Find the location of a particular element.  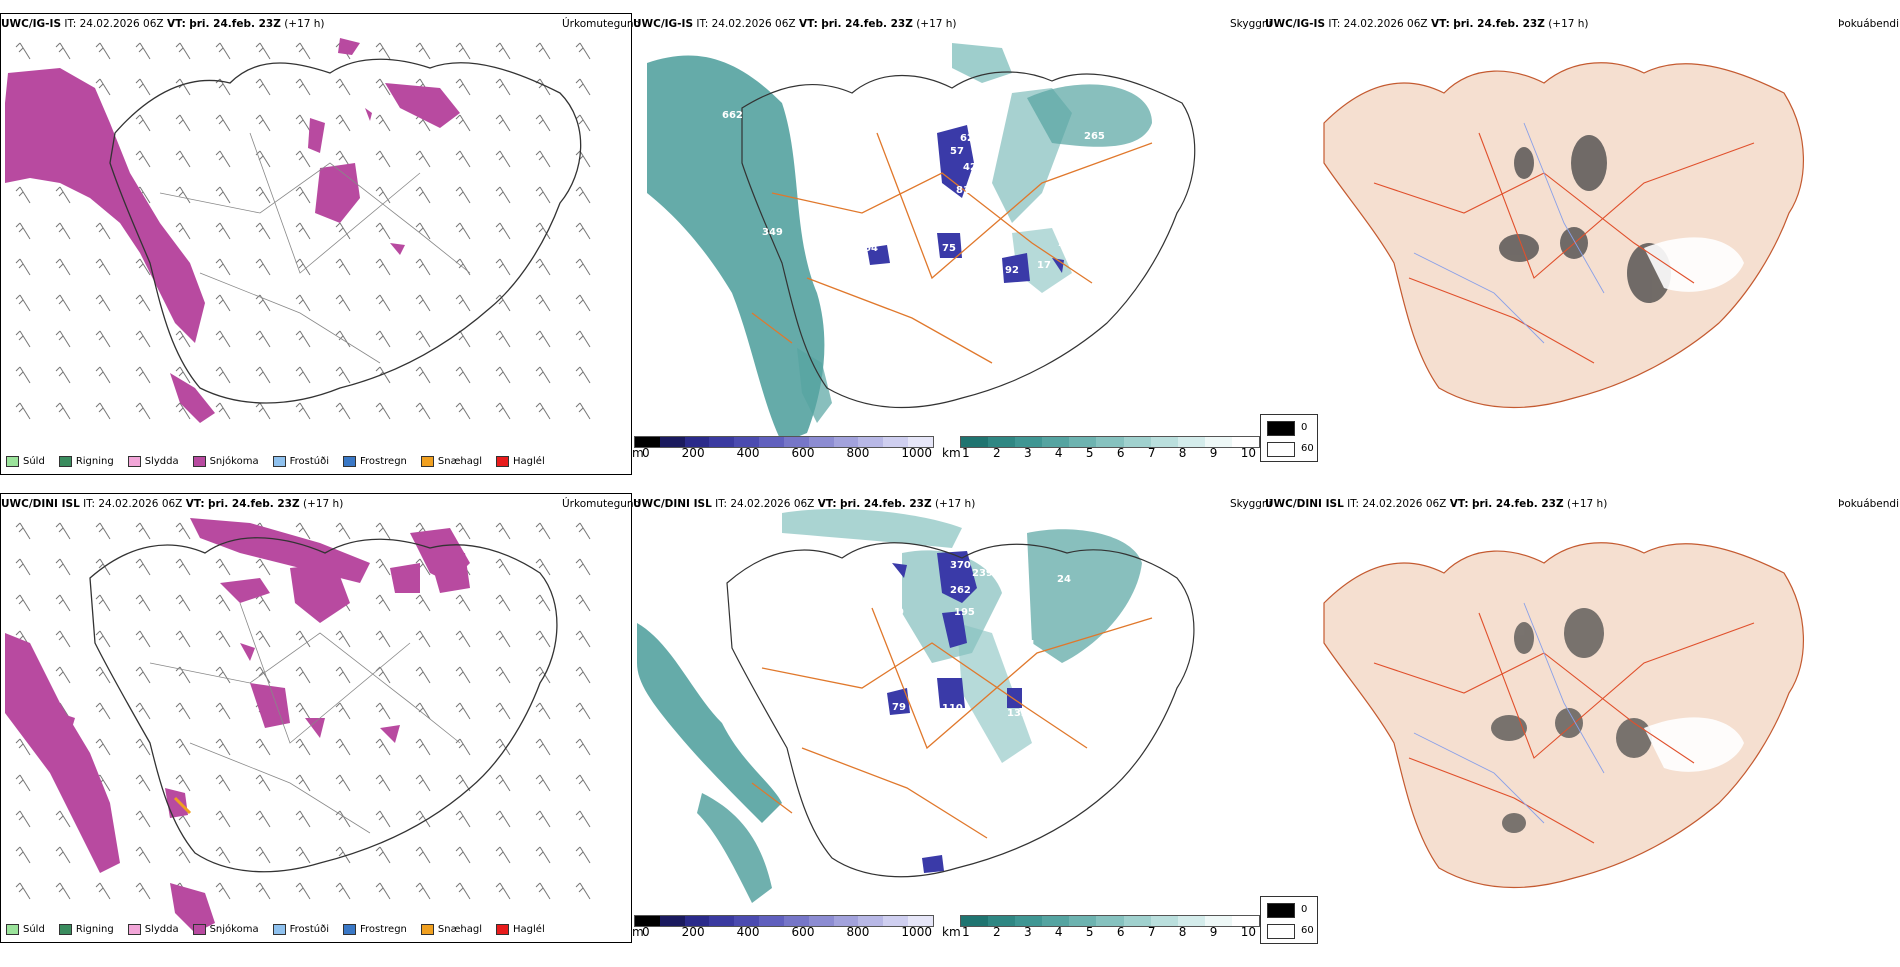

precip-legend-label: Frostregn is located at coordinates (383, 461).